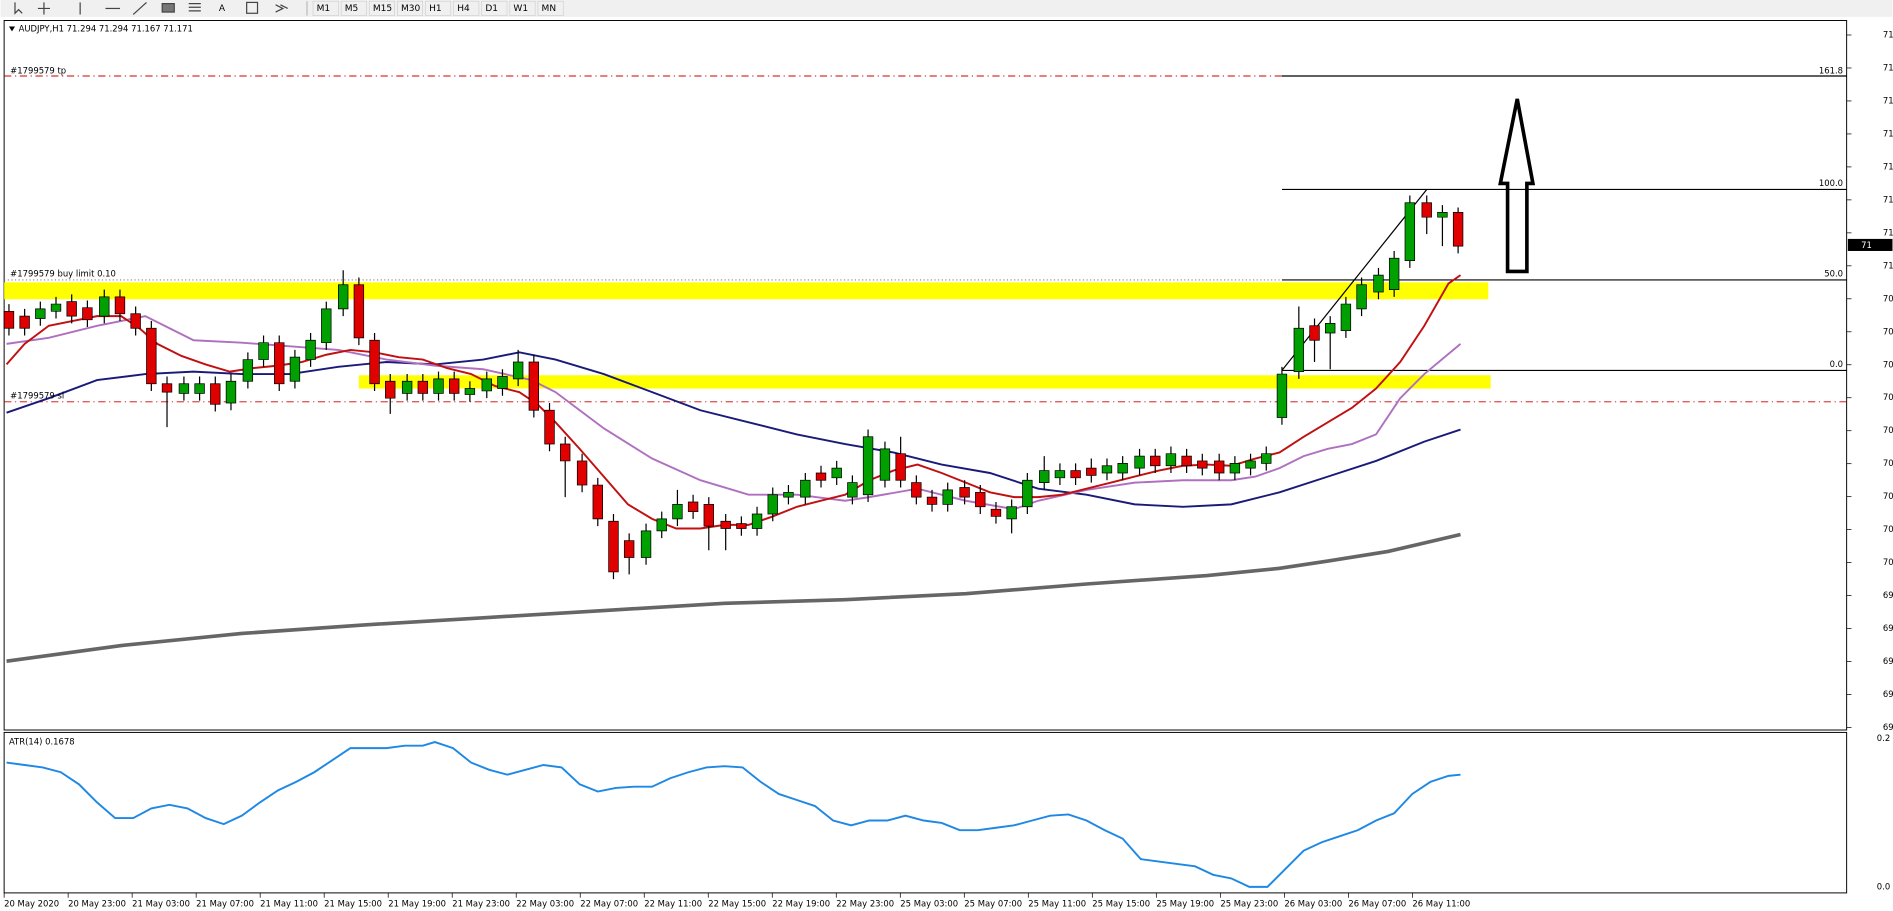 Image resolution: width=1893 pixels, height=911 pixels. I want to click on timeframe-label: M30, so click(411, 9).